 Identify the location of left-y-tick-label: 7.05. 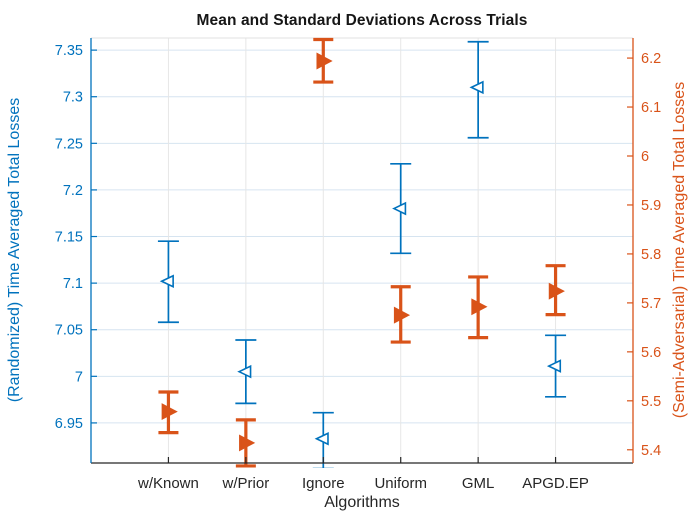
(69, 331).